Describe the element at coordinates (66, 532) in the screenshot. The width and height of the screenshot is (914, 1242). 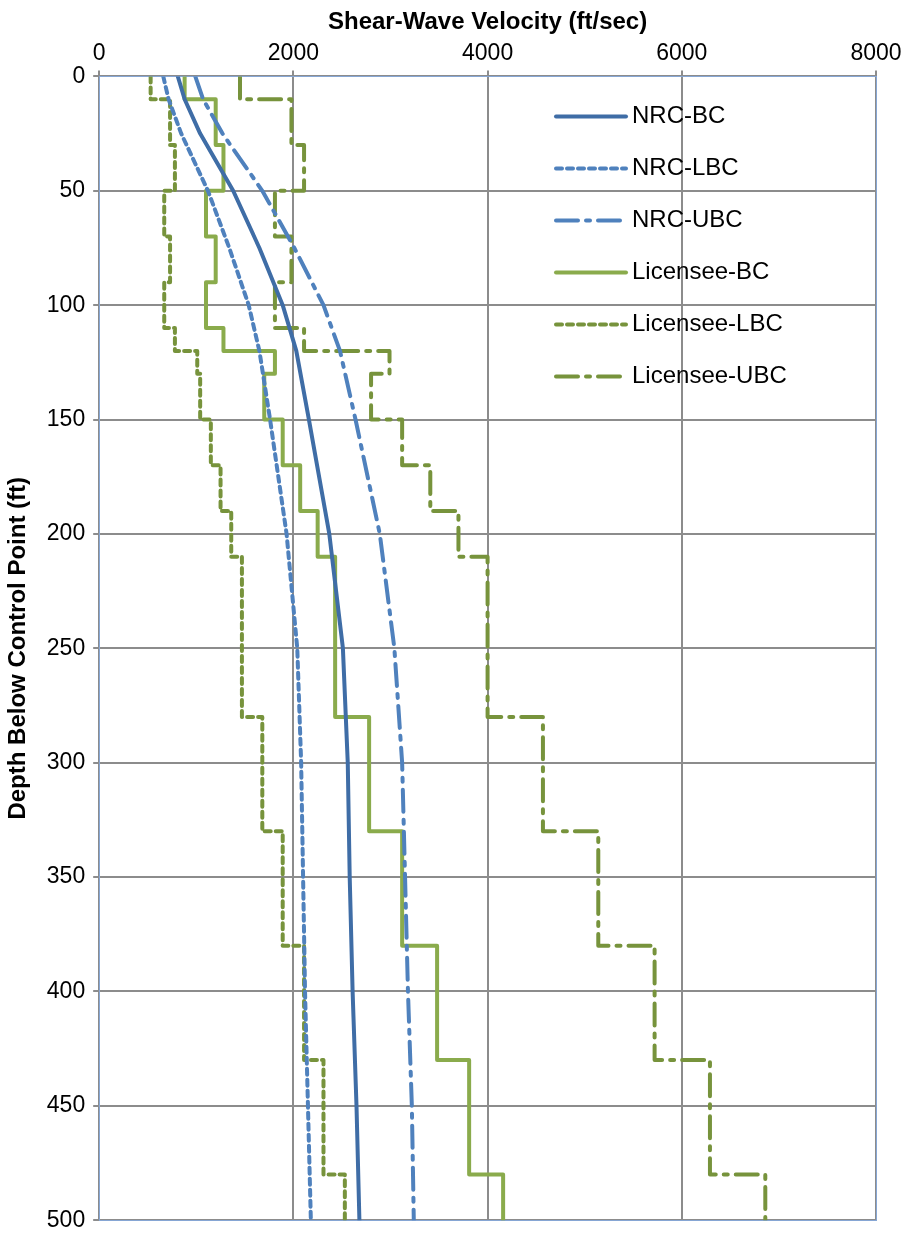
I see `y-tick-label: 200` at that location.